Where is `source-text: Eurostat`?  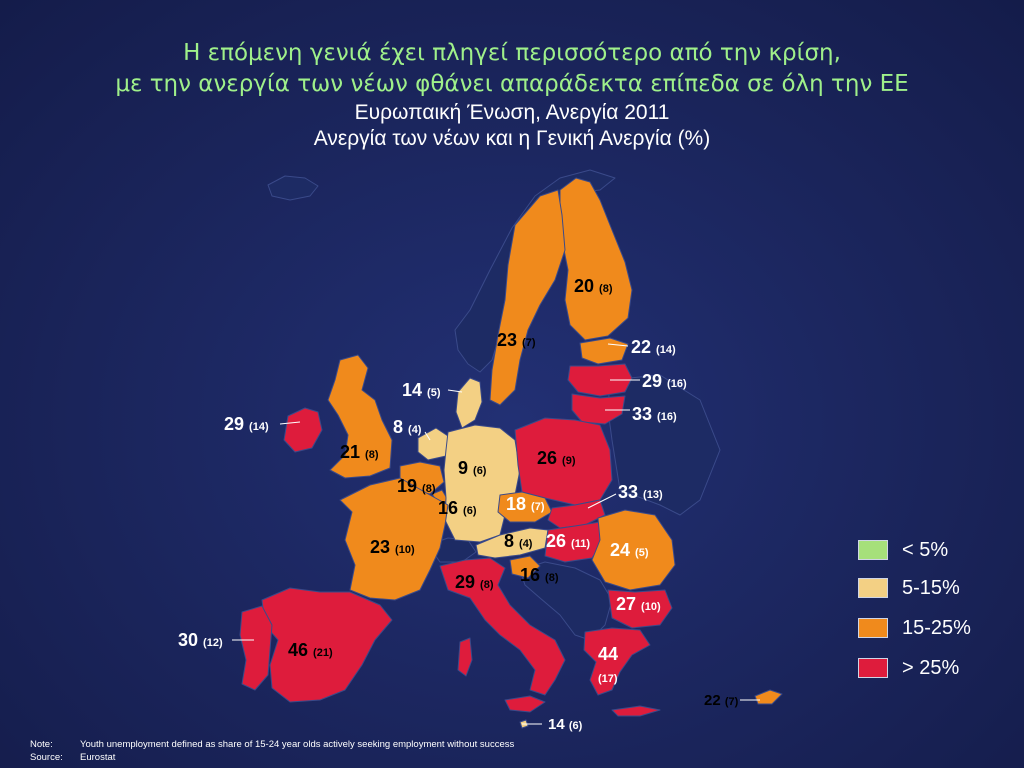
source-text: Eurostat is located at coordinates (98, 757).